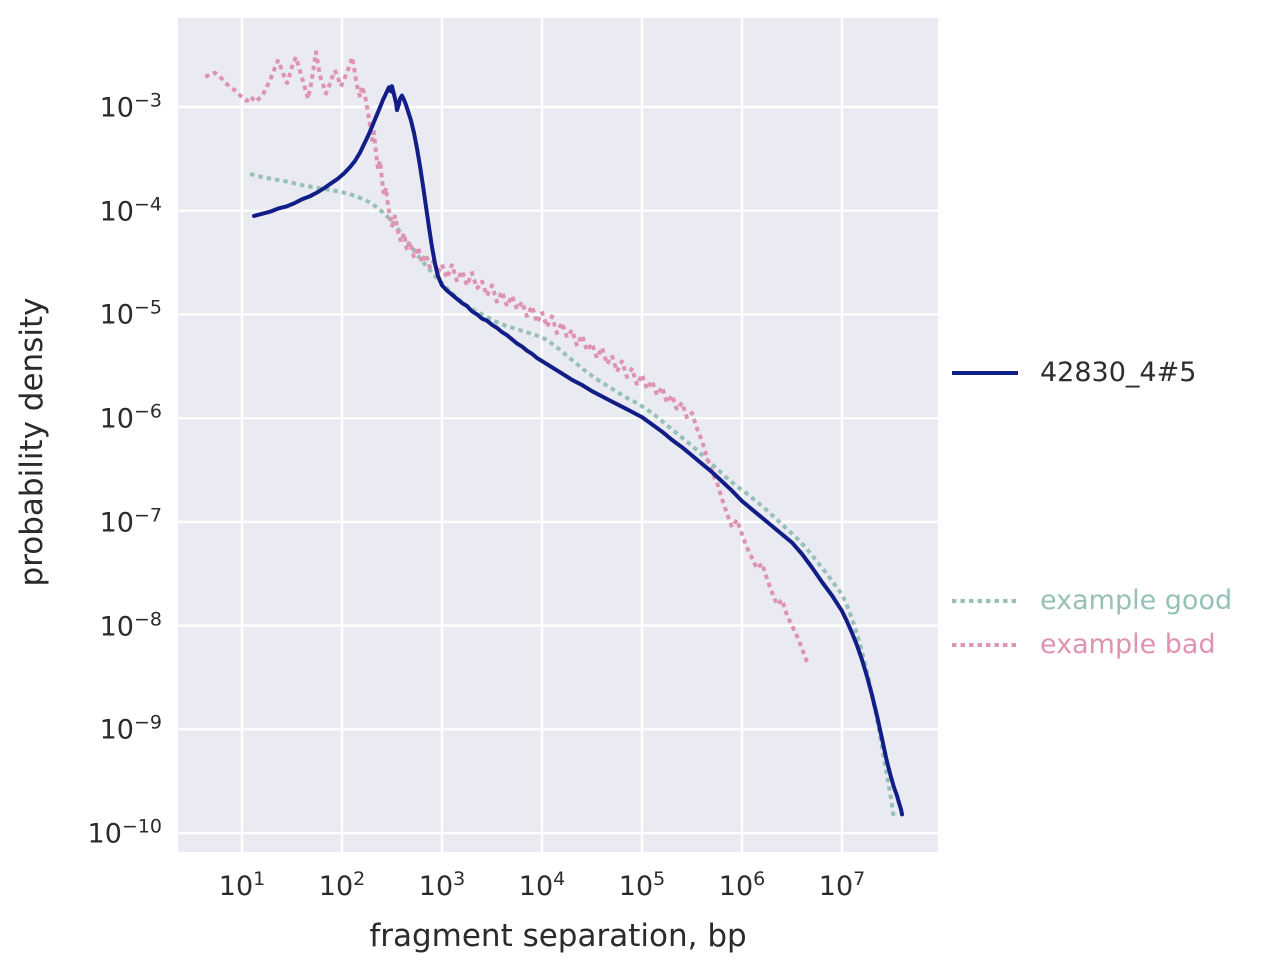 This screenshot has height=976, width=1283. Describe the element at coordinates (124, 832) in the screenshot. I see `y-tick-label: 10⁻¹⁰` at that location.